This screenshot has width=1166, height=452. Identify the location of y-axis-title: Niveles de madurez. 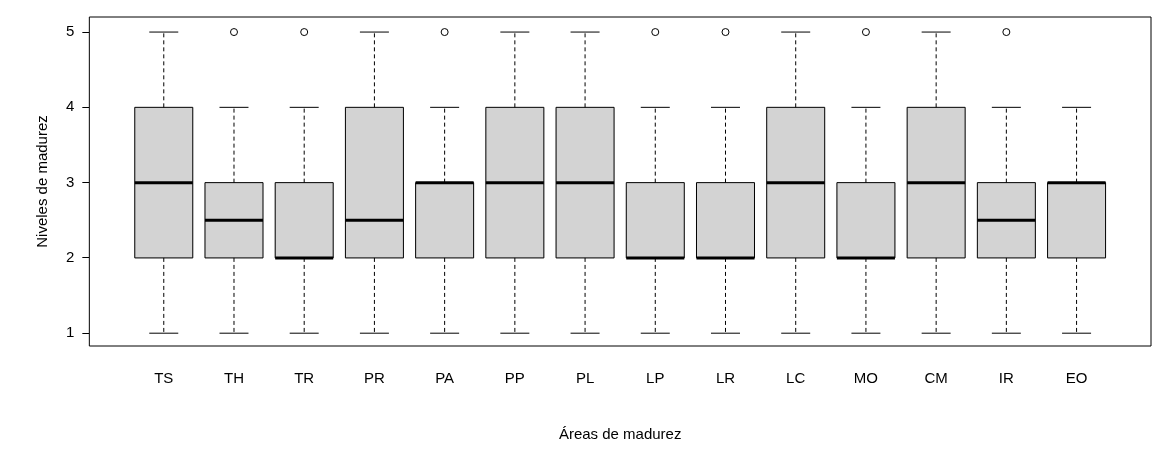
(42, 181).